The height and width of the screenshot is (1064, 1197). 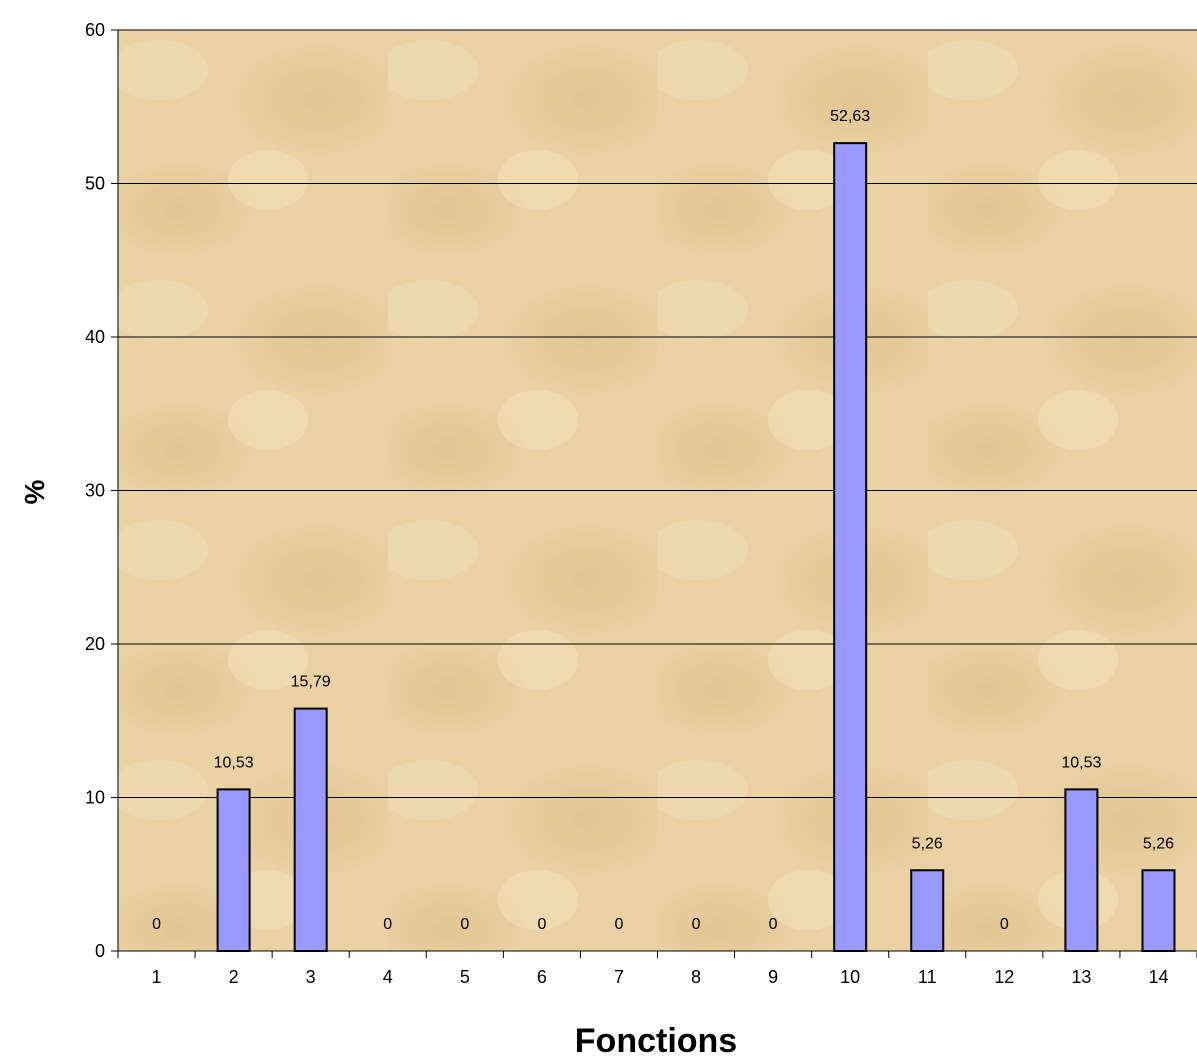 What do you see at coordinates (542, 977) in the screenshot?
I see `x-tick-label: 6` at bounding box center [542, 977].